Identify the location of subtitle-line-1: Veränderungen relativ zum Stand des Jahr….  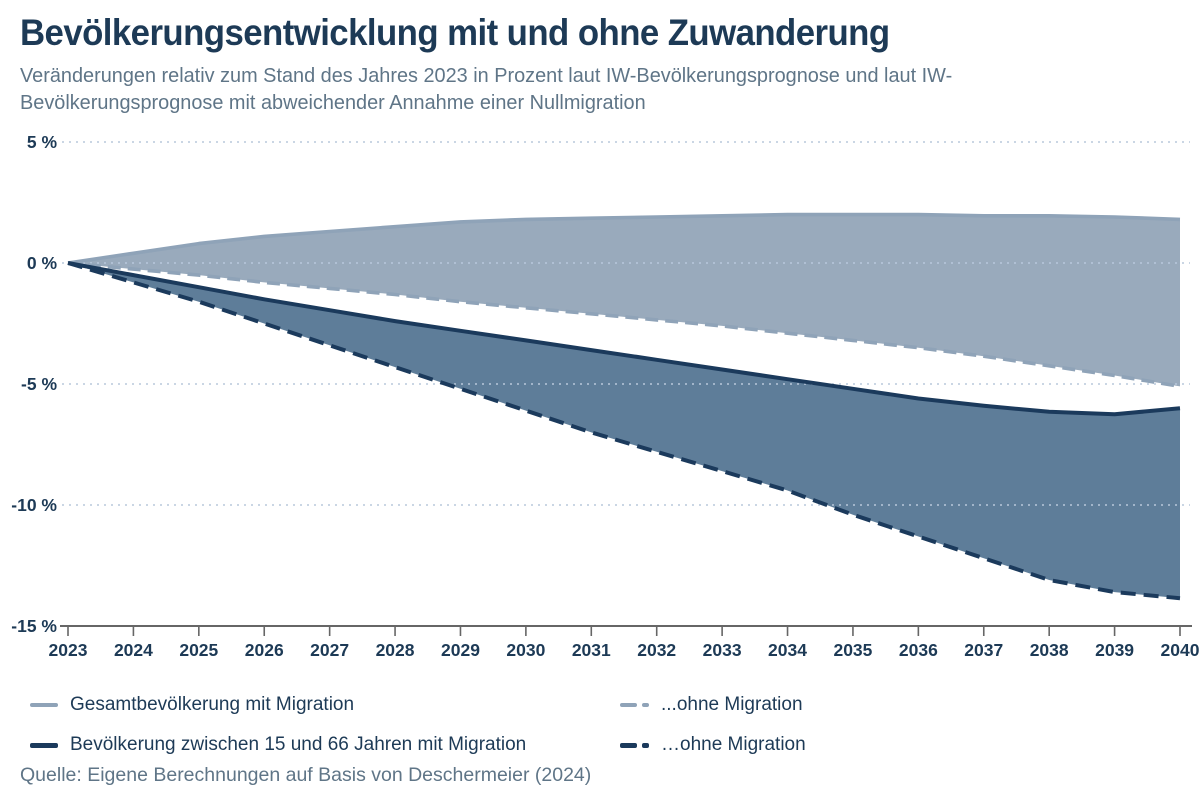
(486, 75).